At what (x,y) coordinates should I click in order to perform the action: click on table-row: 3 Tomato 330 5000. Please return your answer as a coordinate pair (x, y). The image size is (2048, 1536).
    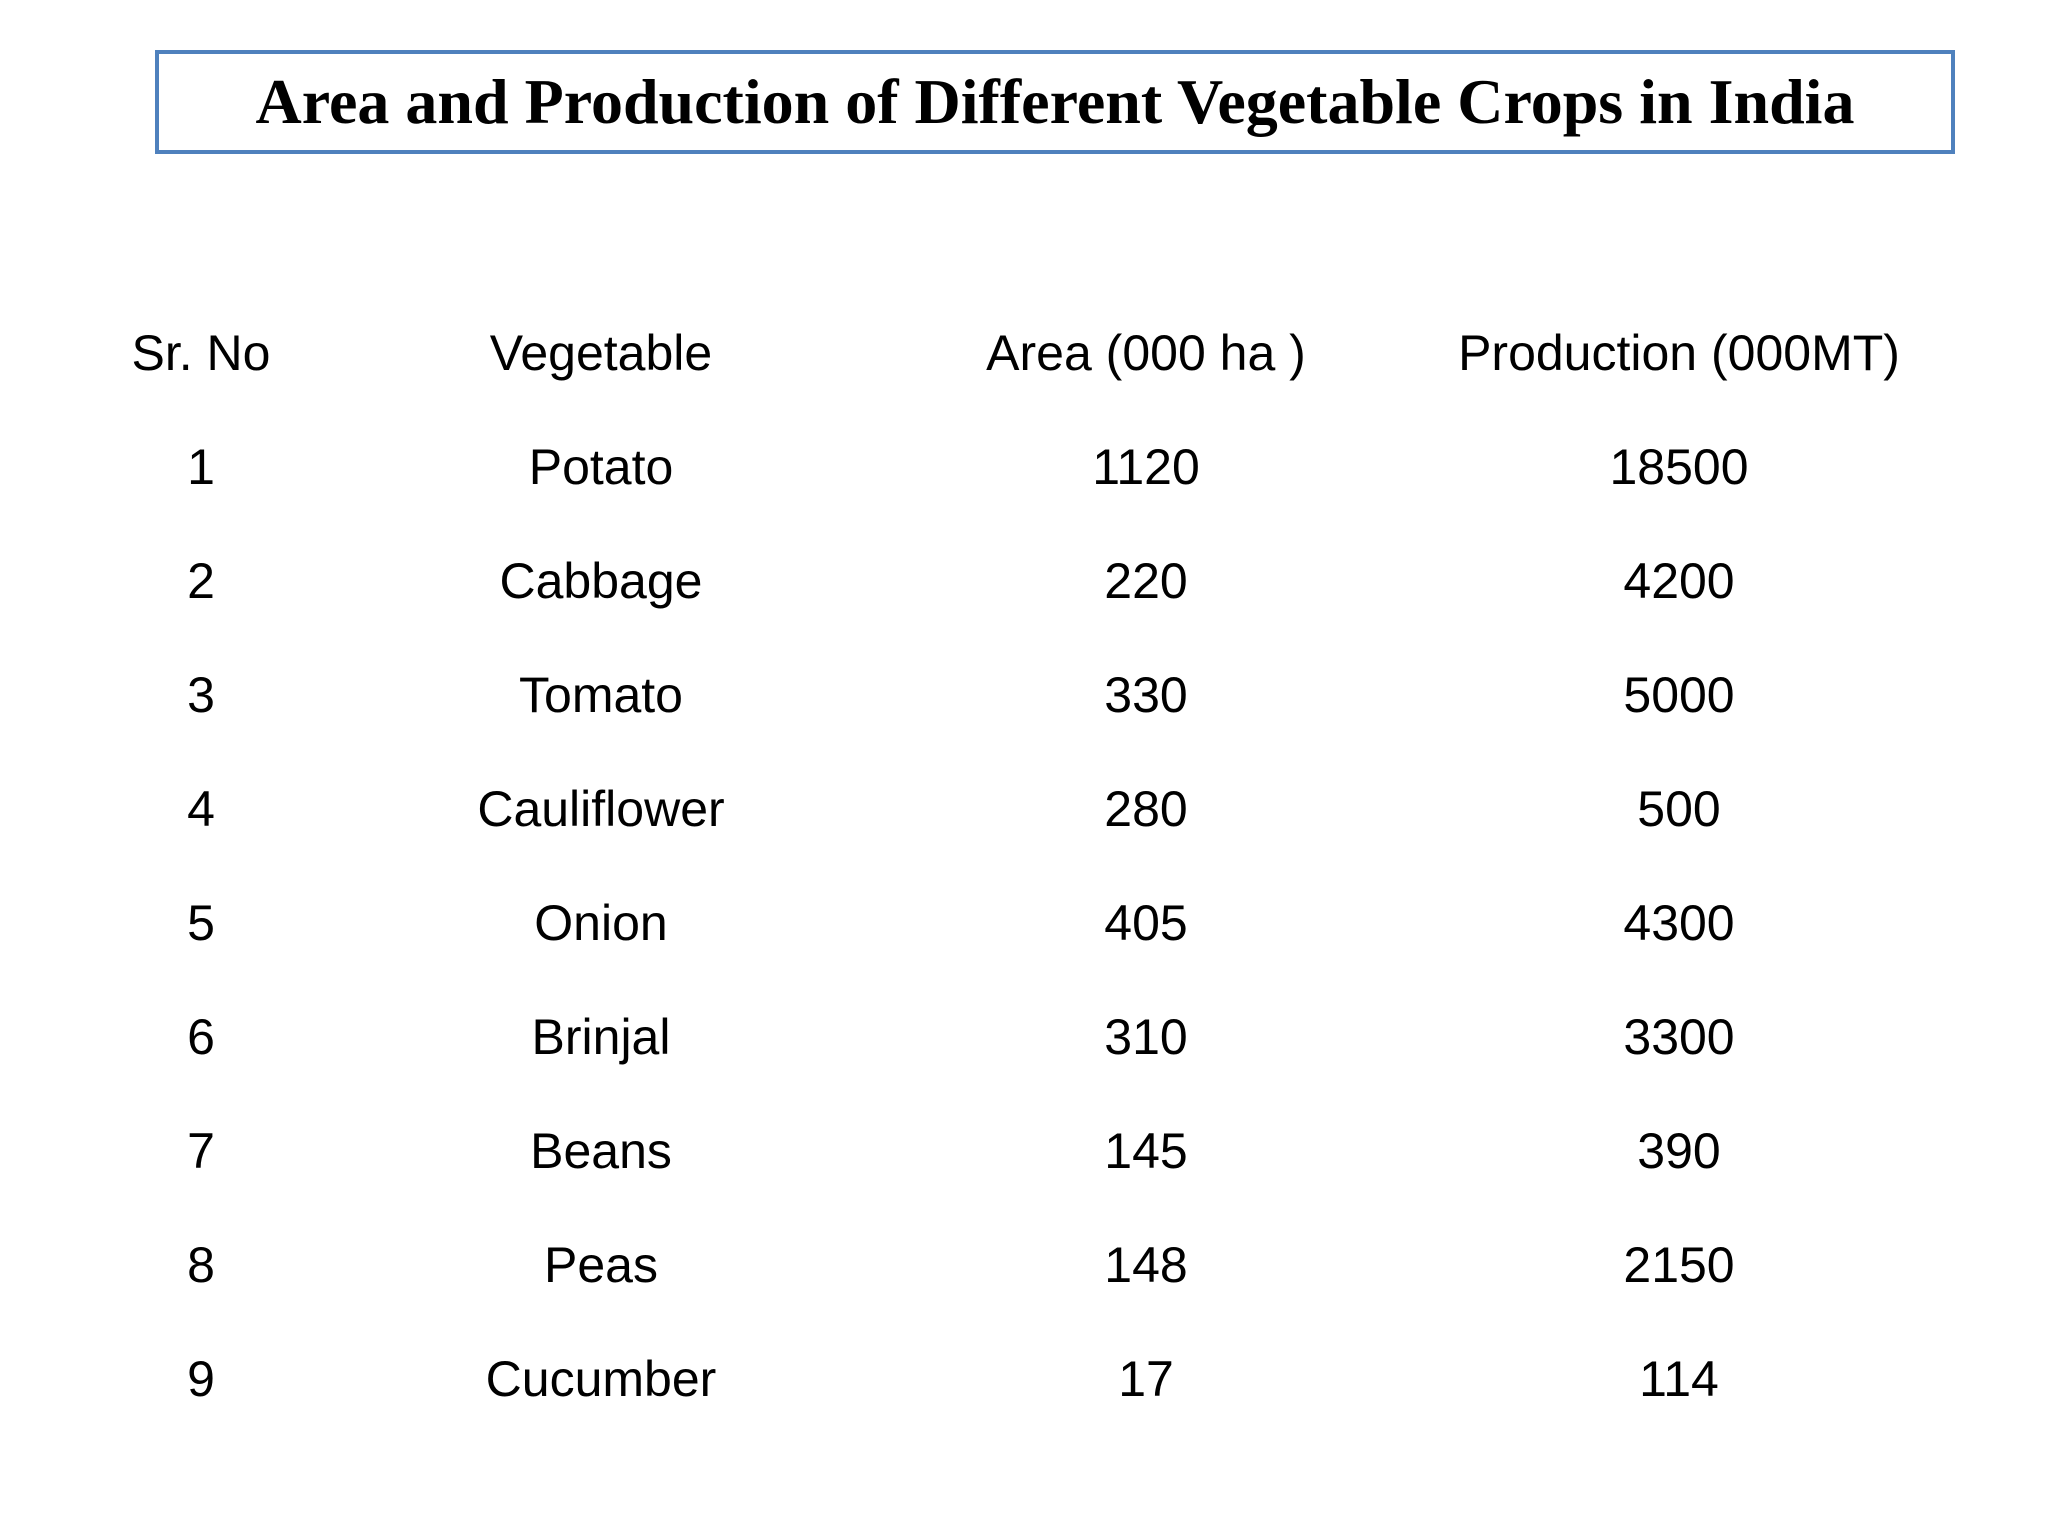
    Looking at the image, I should click on (1024, 695).